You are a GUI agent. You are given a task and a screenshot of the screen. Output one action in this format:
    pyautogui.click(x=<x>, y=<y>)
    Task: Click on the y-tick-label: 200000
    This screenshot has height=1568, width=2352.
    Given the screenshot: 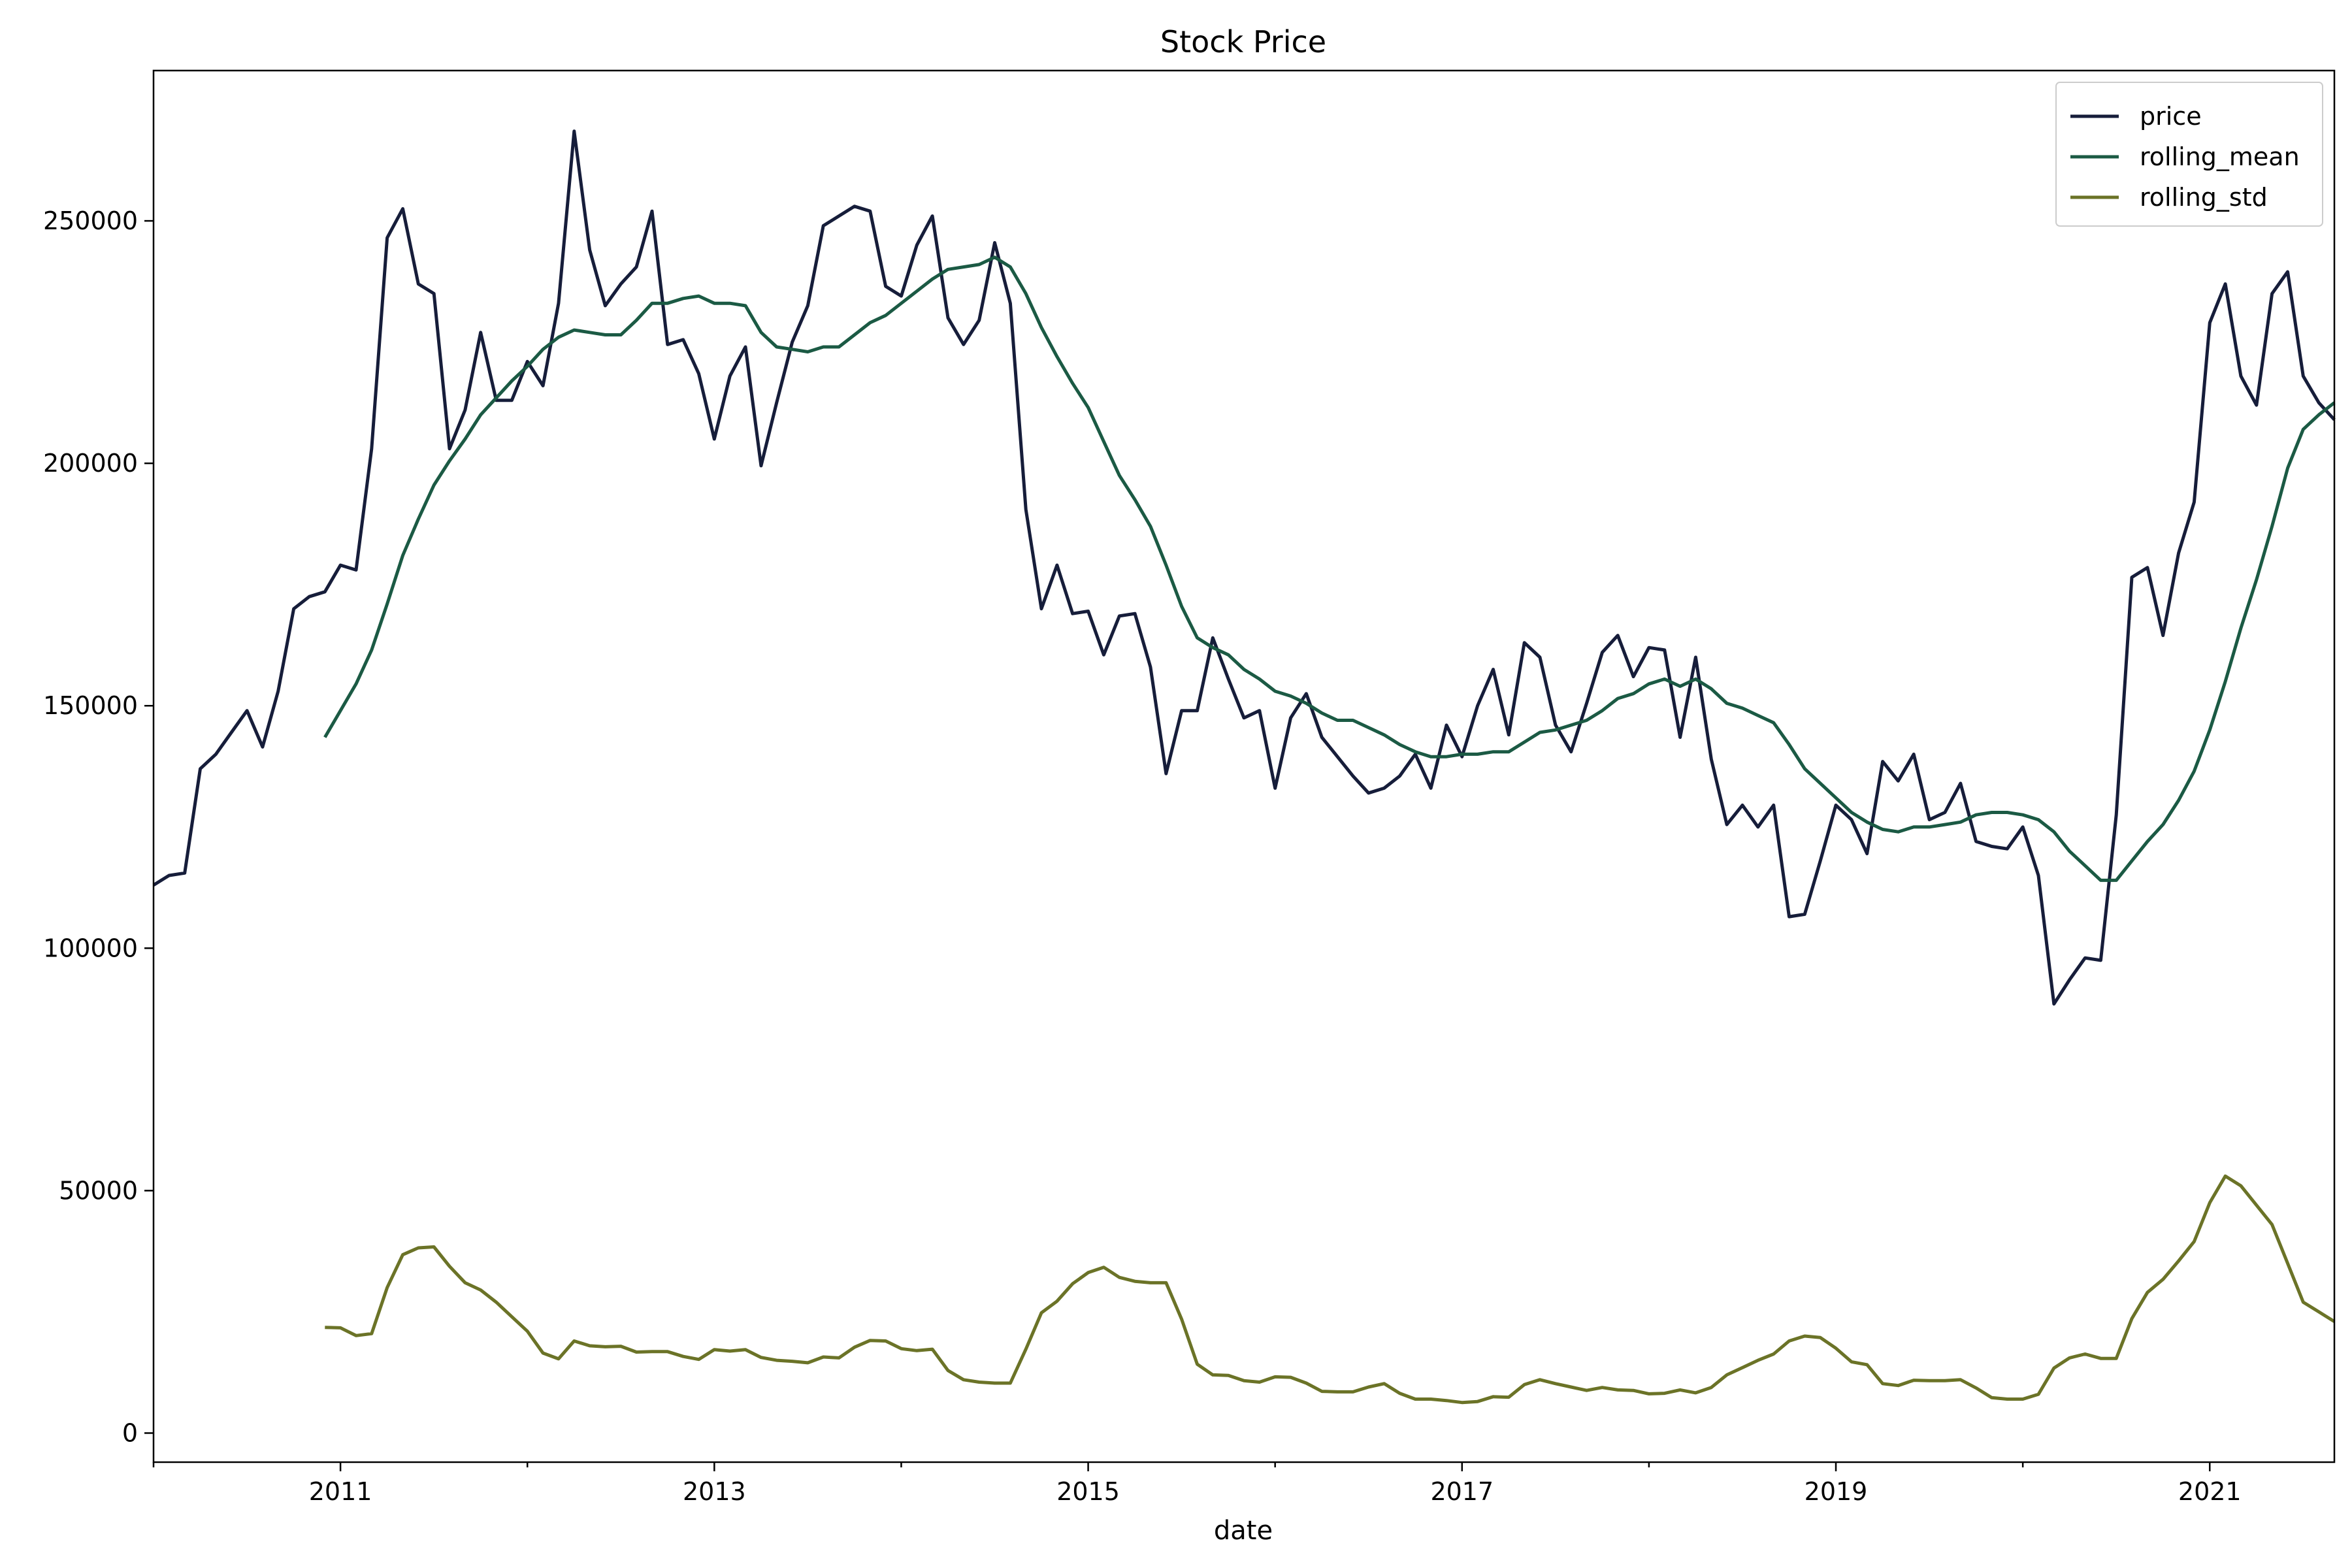 What is the action you would take?
    pyautogui.click(x=90, y=463)
    